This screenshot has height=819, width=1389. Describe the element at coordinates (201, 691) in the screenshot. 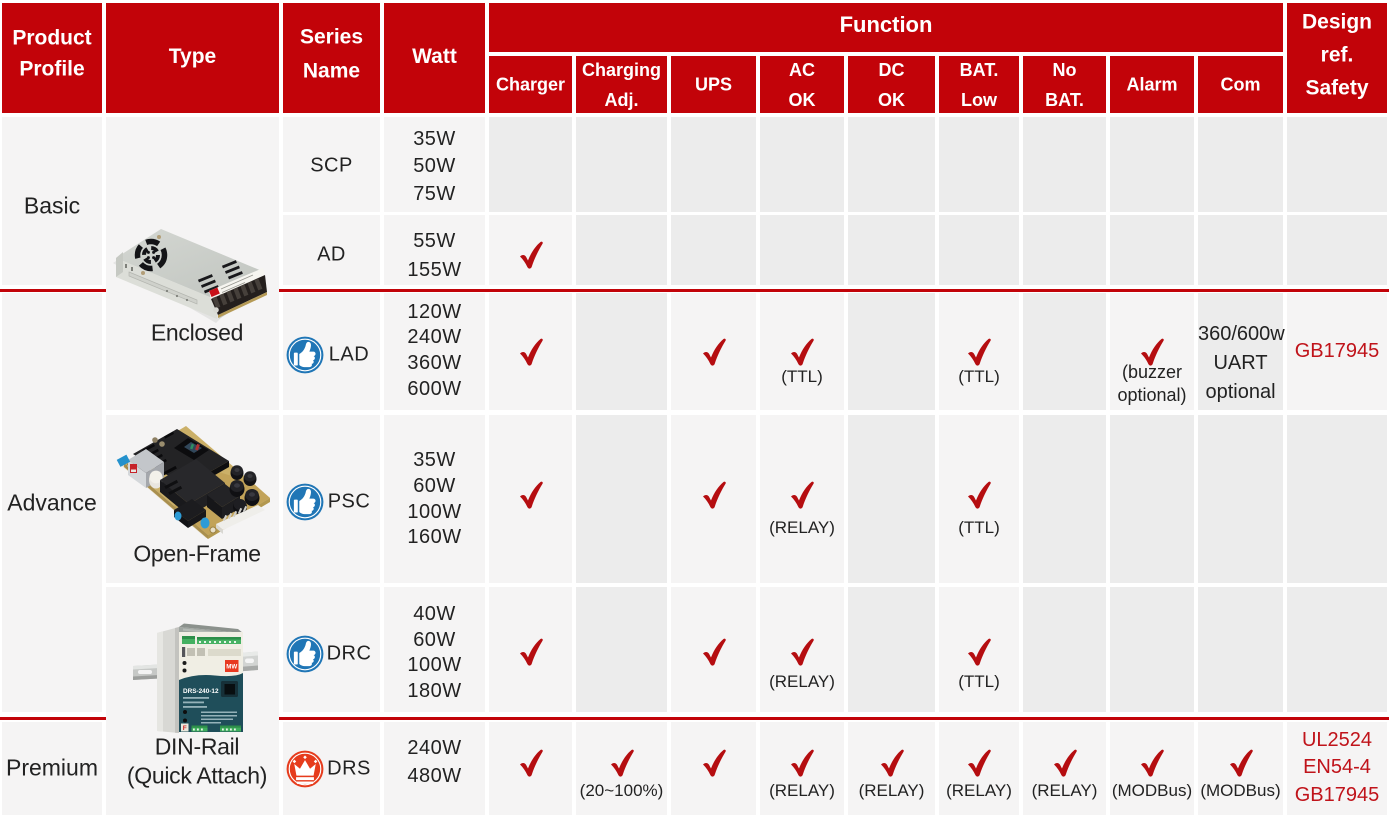

I see `svg-text: DRS-240-12` at that location.